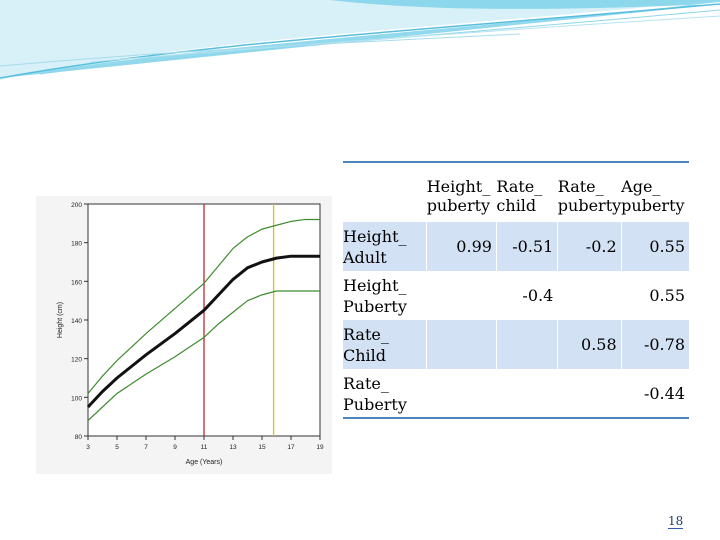 The image size is (720, 540). I want to click on y-tick-label: 180, so click(76, 244).